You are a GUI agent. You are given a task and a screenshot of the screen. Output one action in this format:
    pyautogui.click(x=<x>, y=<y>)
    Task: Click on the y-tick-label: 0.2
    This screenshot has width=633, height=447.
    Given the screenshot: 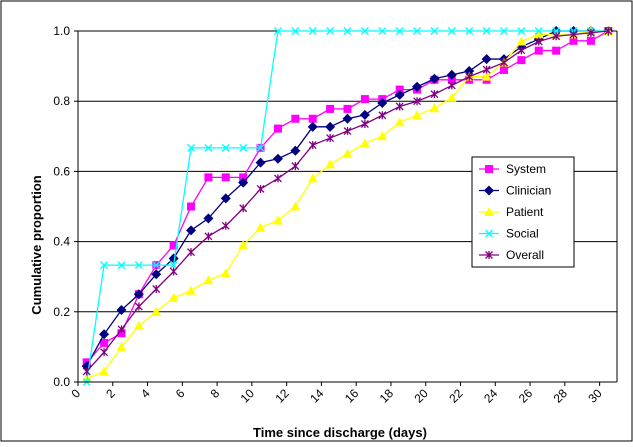 What is the action you would take?
    pyautogui.click(x=61, y=312)
    